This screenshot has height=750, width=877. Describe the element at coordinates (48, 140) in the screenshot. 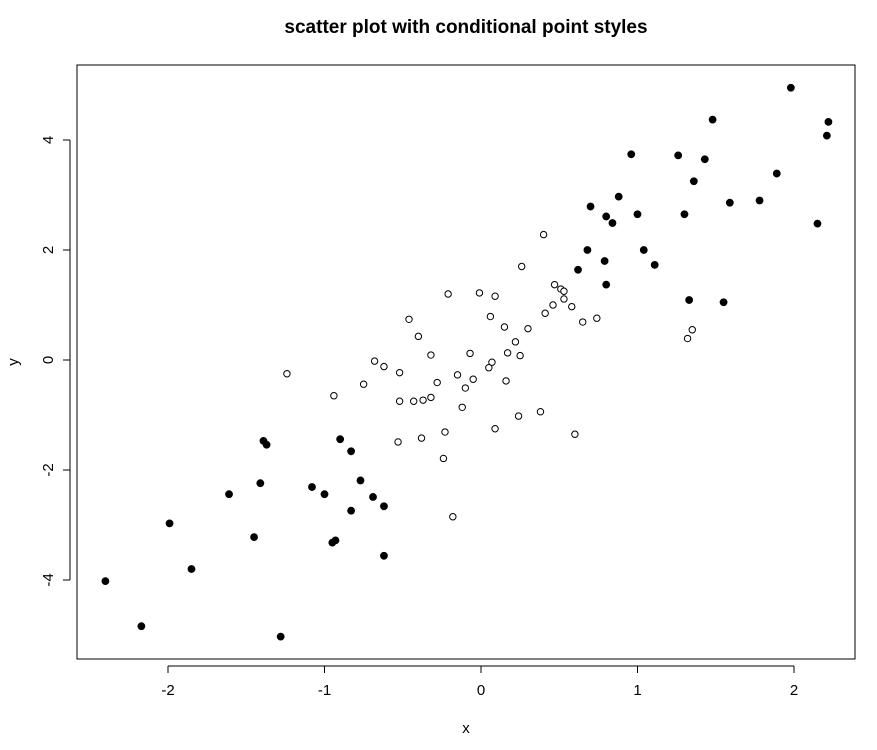

I see `y-tick-label: 4` at that location.